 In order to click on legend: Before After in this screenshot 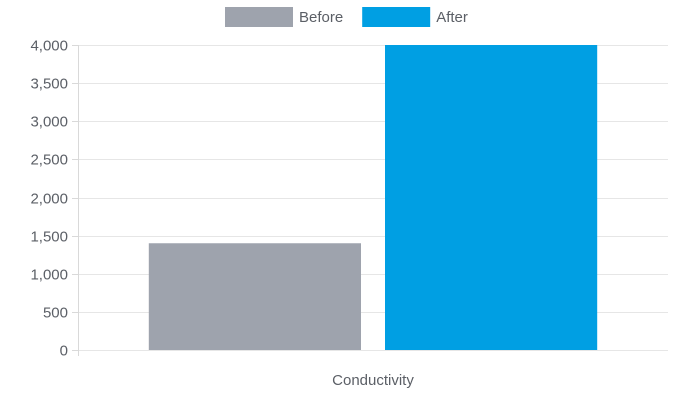, I will do `click(346, 17)`.